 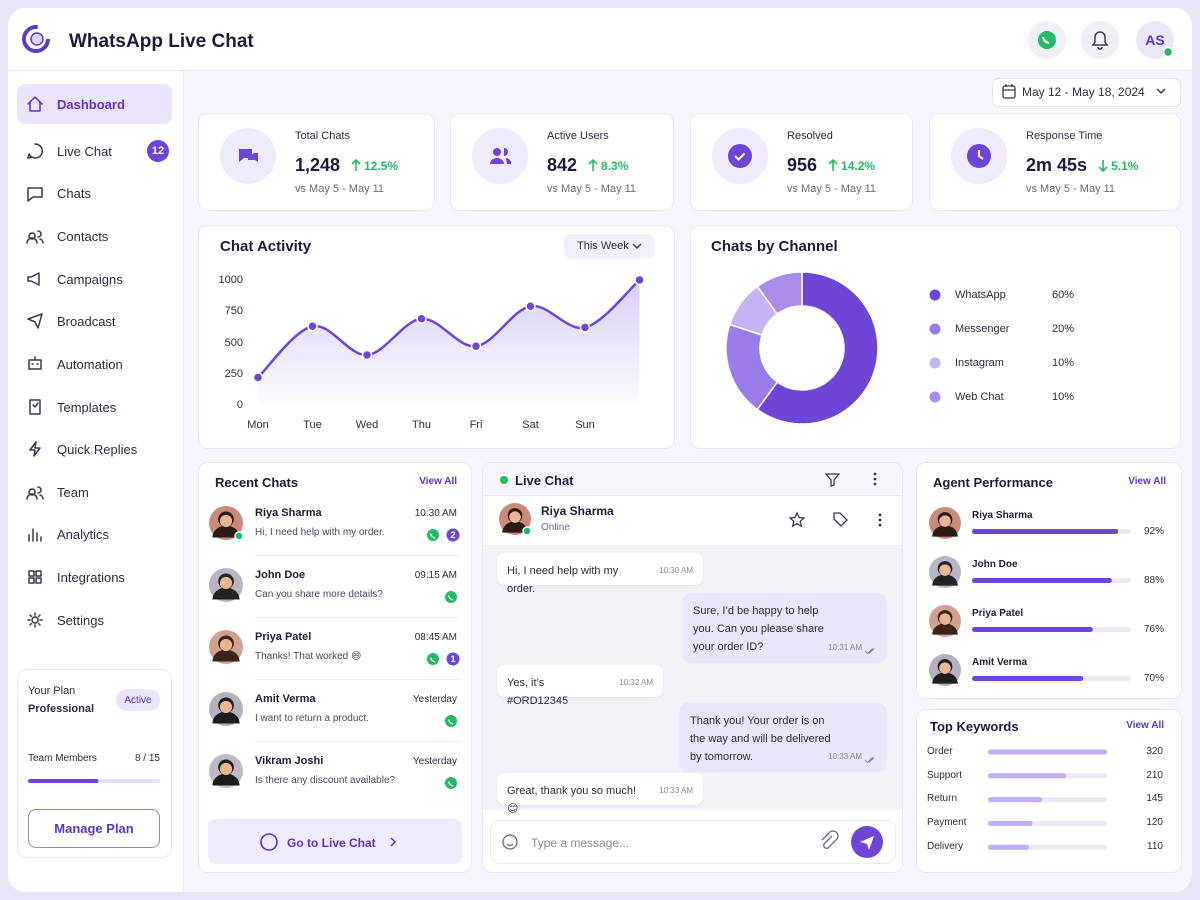 What do you see at coordinates (91, 104) in the screenshot?
I see `nav-item: Dashboard` at bounding box center [91, 104].